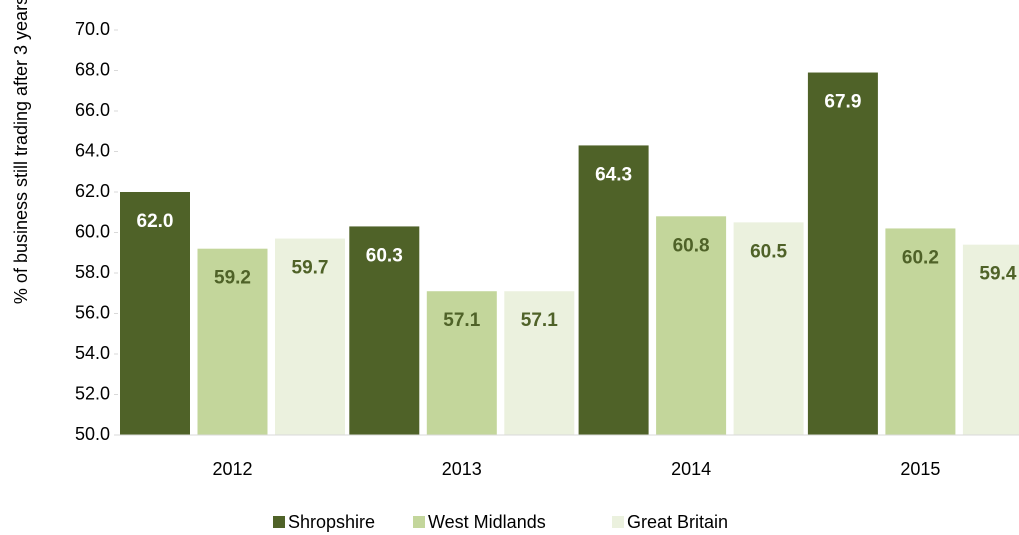 This screenshot has width=1019, height=535. Describe the element at coordinates (691, 469) in the screenshot. I see `x-tick-label: 2014` at that location.